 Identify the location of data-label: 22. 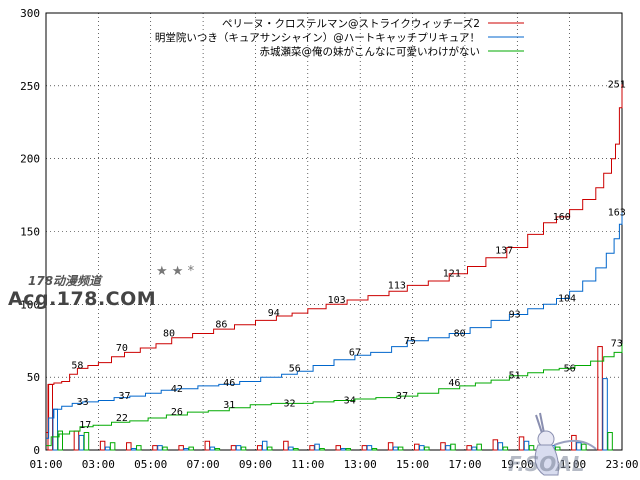
(122, 418).